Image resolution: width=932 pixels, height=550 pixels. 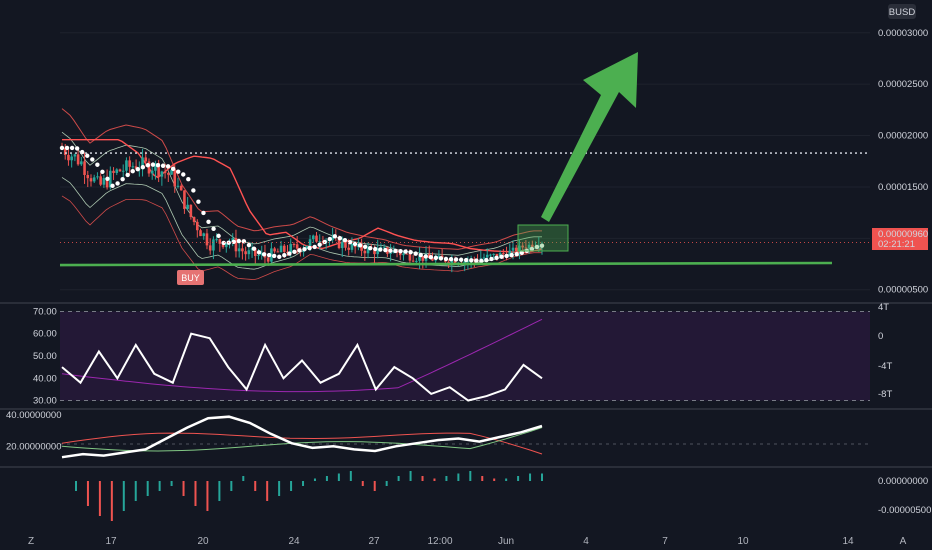 I want to click on rsi-line, so click(x=302, y=367).